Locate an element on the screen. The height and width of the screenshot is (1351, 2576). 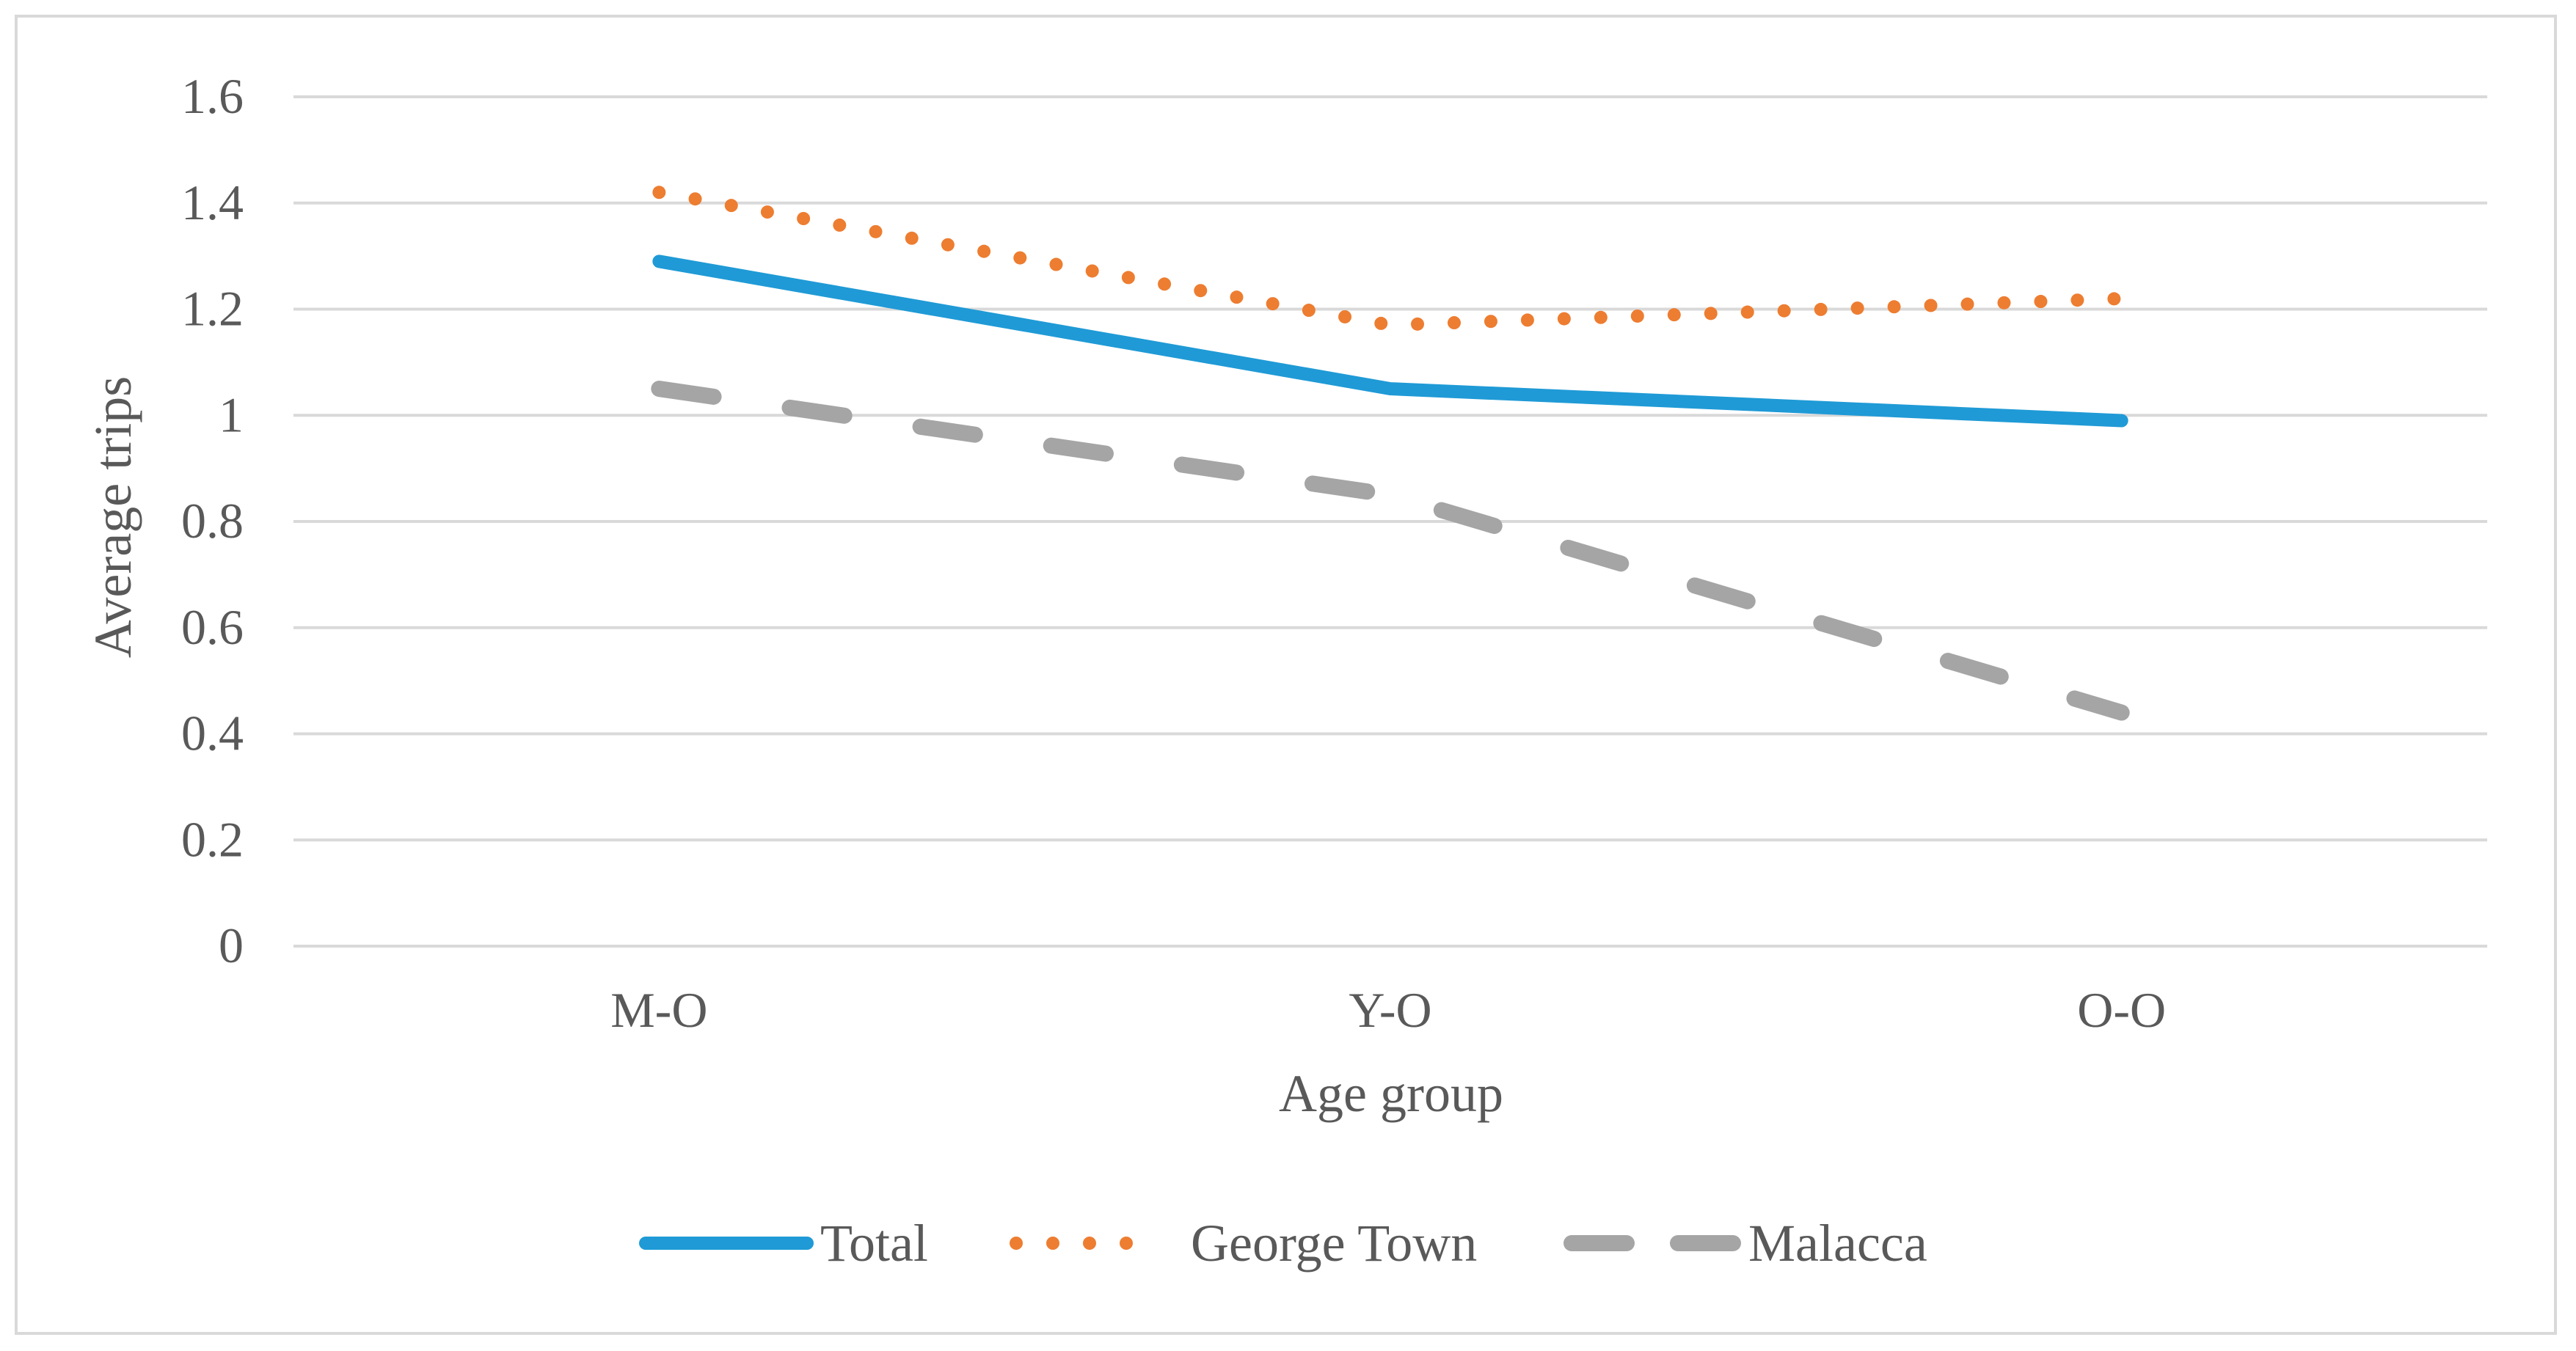
series-line-malacca is located at coordinates (1391, 551).